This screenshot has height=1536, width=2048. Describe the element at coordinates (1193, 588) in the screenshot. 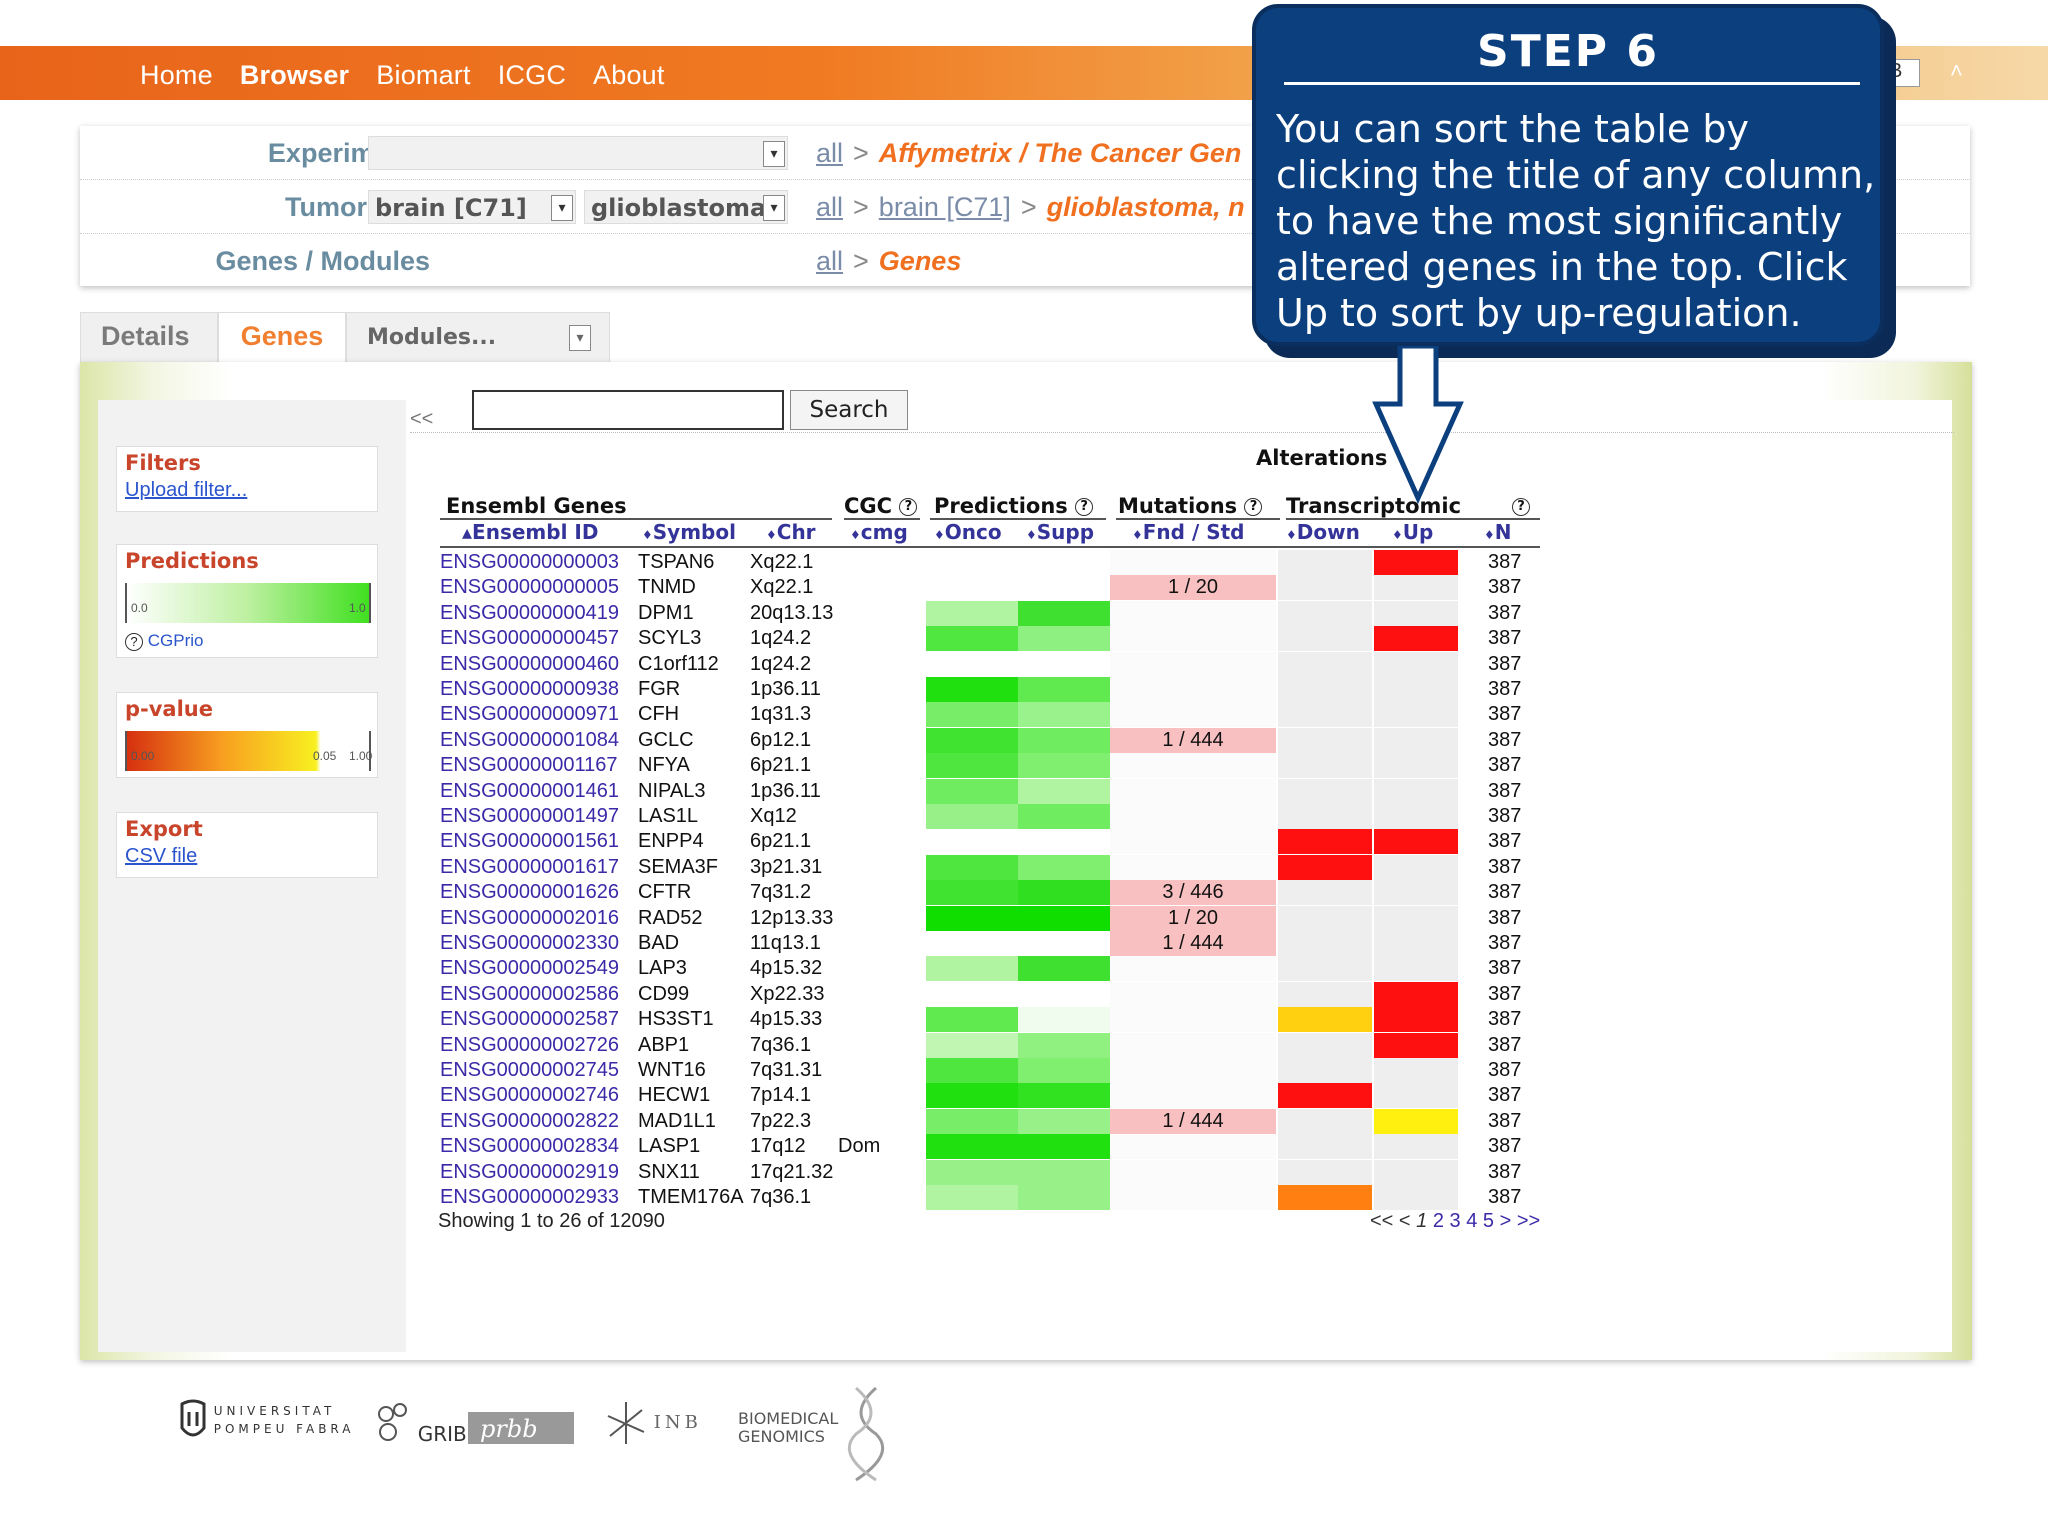

I see `mutation-fnd-std-cell: 1 / 20` at that location.